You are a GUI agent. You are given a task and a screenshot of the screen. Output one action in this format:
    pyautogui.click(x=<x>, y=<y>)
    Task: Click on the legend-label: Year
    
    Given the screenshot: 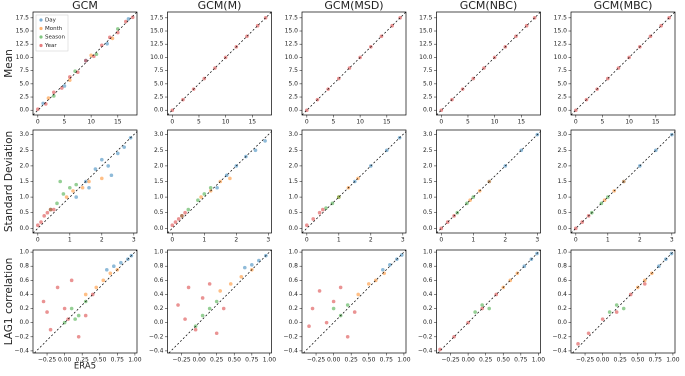 What is the action you would take?
    pyautogui.click(x=50, y=46)
    